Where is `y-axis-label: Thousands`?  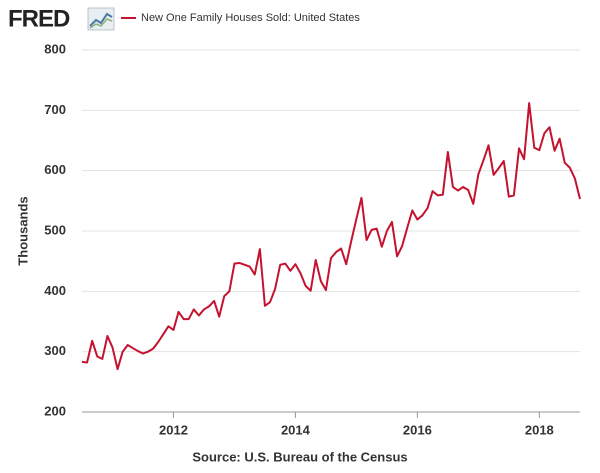 y-axis-label: Thousands is located at coordinates (22, 230).